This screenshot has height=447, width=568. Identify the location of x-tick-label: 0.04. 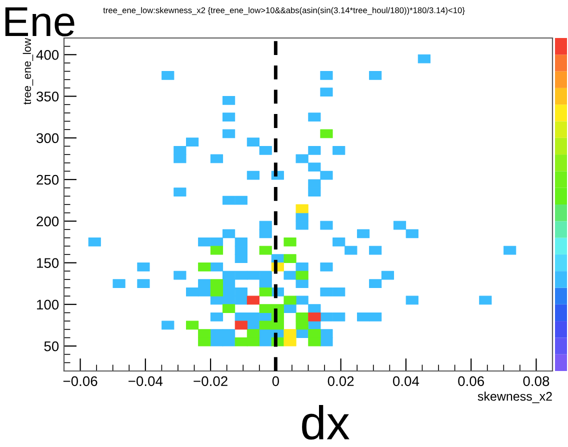
(406, 381).